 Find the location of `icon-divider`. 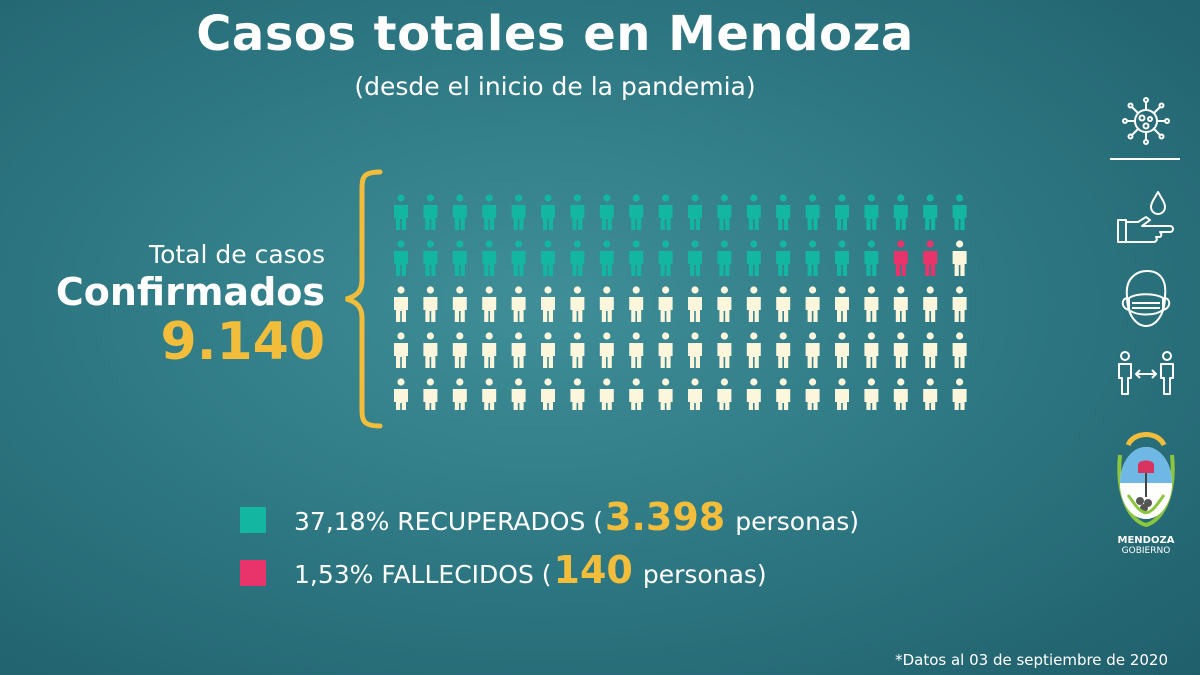

icon-divider is located at coordinates (1145, 159).